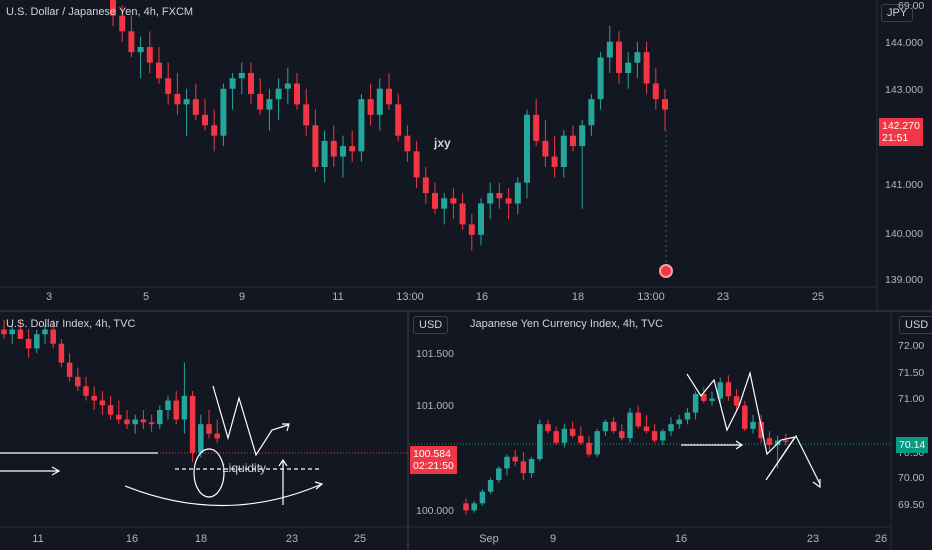 The width and height of the screenshot is (932, 550). Describe the element at coordinates (895, 138) in the screenshot. I see `usdjpy-countdown: 21:51` at that location.